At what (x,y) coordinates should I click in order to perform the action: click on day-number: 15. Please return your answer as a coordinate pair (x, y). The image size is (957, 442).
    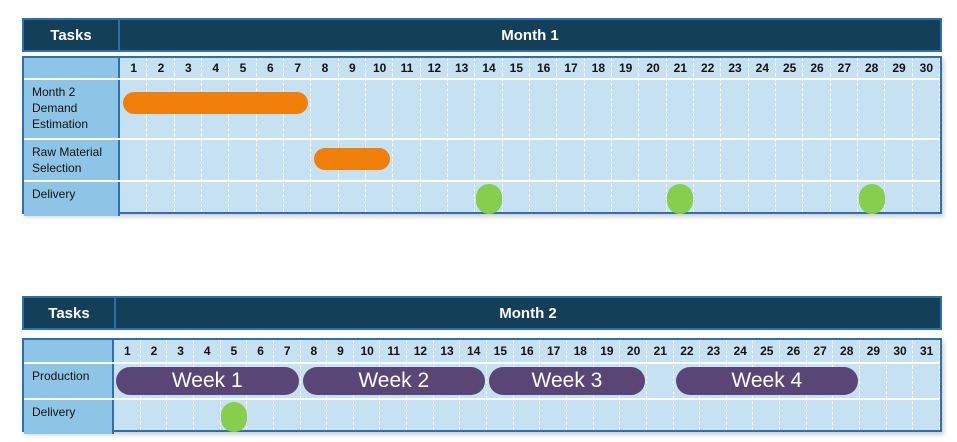
    Looking at the image, I should click on (500, 351).